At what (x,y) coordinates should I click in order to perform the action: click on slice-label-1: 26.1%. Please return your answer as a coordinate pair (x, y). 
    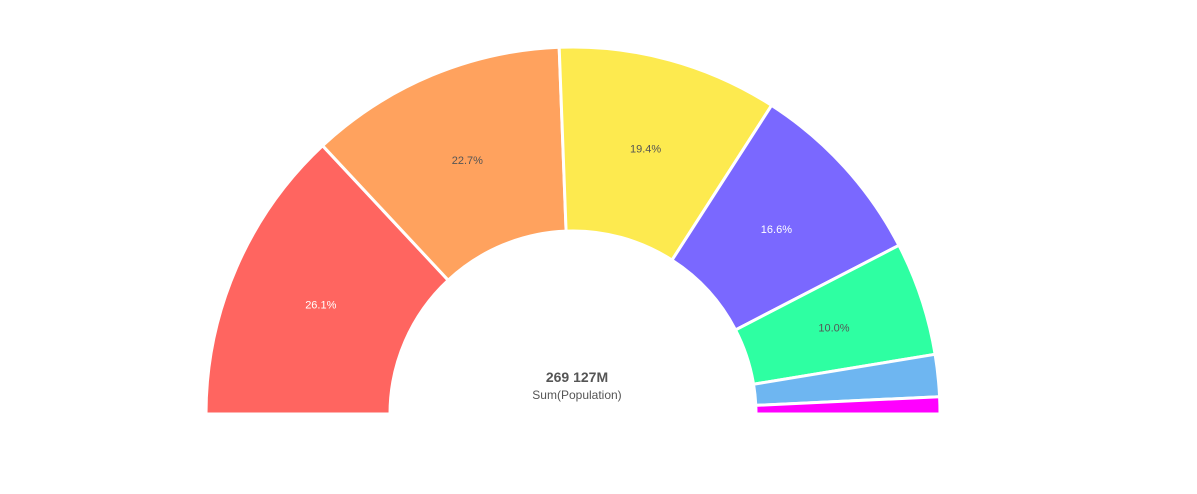
    Looking at the image, I should click on (320, 305).